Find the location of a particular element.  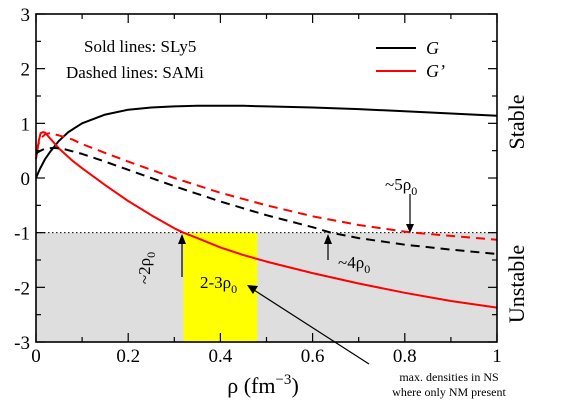

y-tick-label: 0 is located at coordinates (26, 179).